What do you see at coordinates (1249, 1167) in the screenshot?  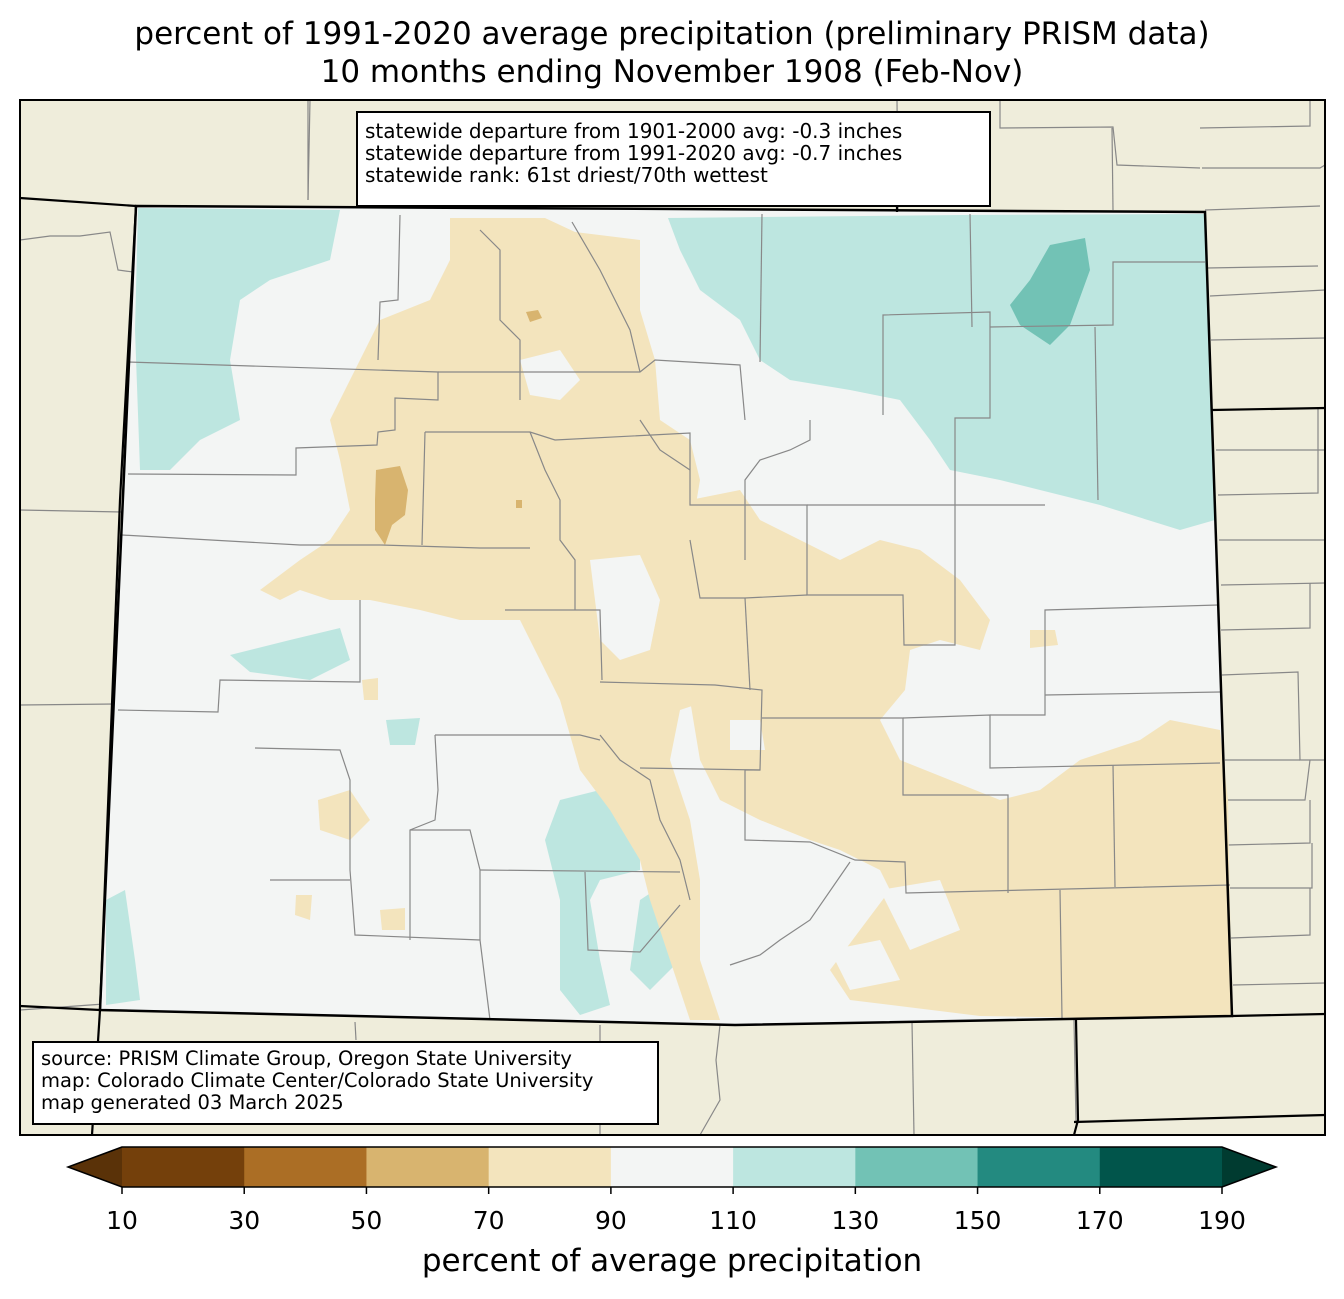 I see `colorbar-over-arrow` at bounding box center [1249, 1167].